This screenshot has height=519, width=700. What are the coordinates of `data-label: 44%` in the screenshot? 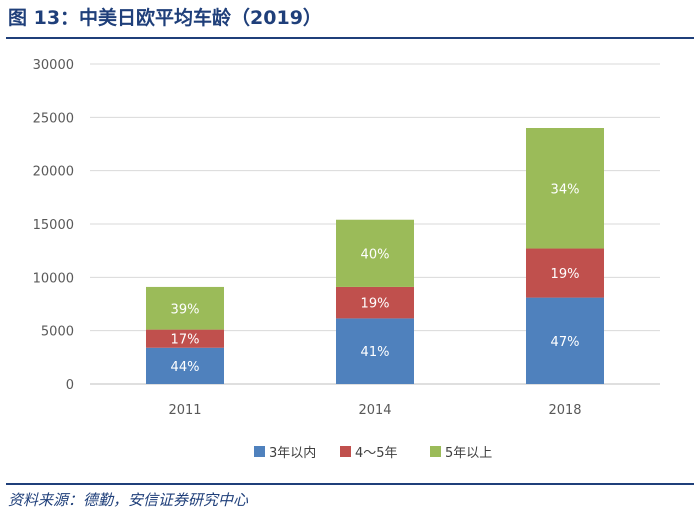 It's located at (185, 367).